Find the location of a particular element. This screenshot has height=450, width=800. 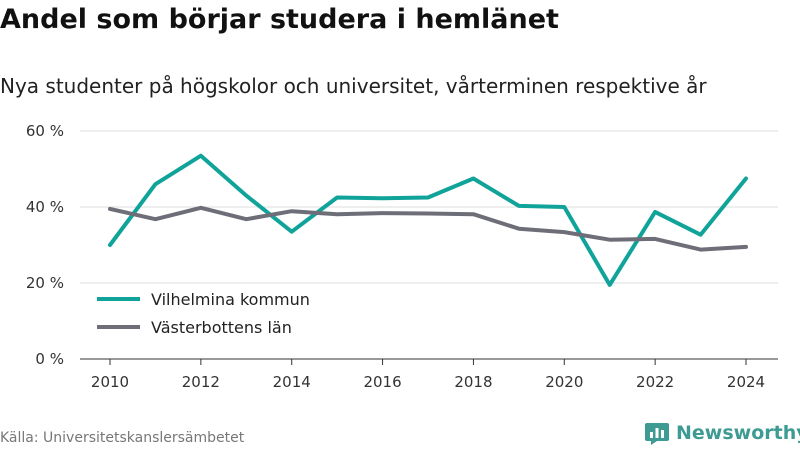

source-note: Källa: Universitetskanslersämbetet is located at coordinates (122, 438).